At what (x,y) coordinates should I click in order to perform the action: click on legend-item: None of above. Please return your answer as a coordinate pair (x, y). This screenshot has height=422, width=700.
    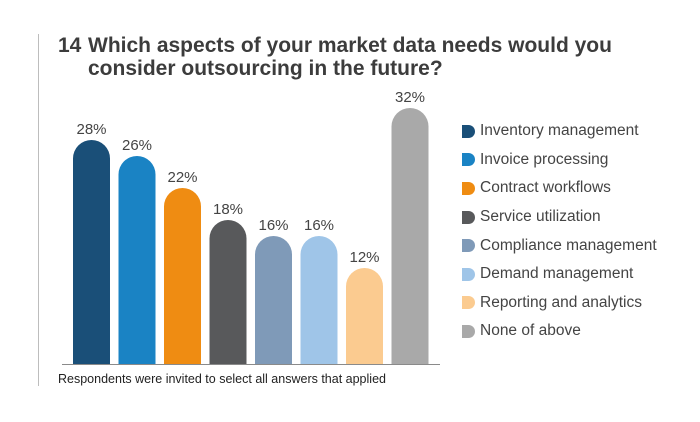
    Looking at the image, I should click on (559, 331).